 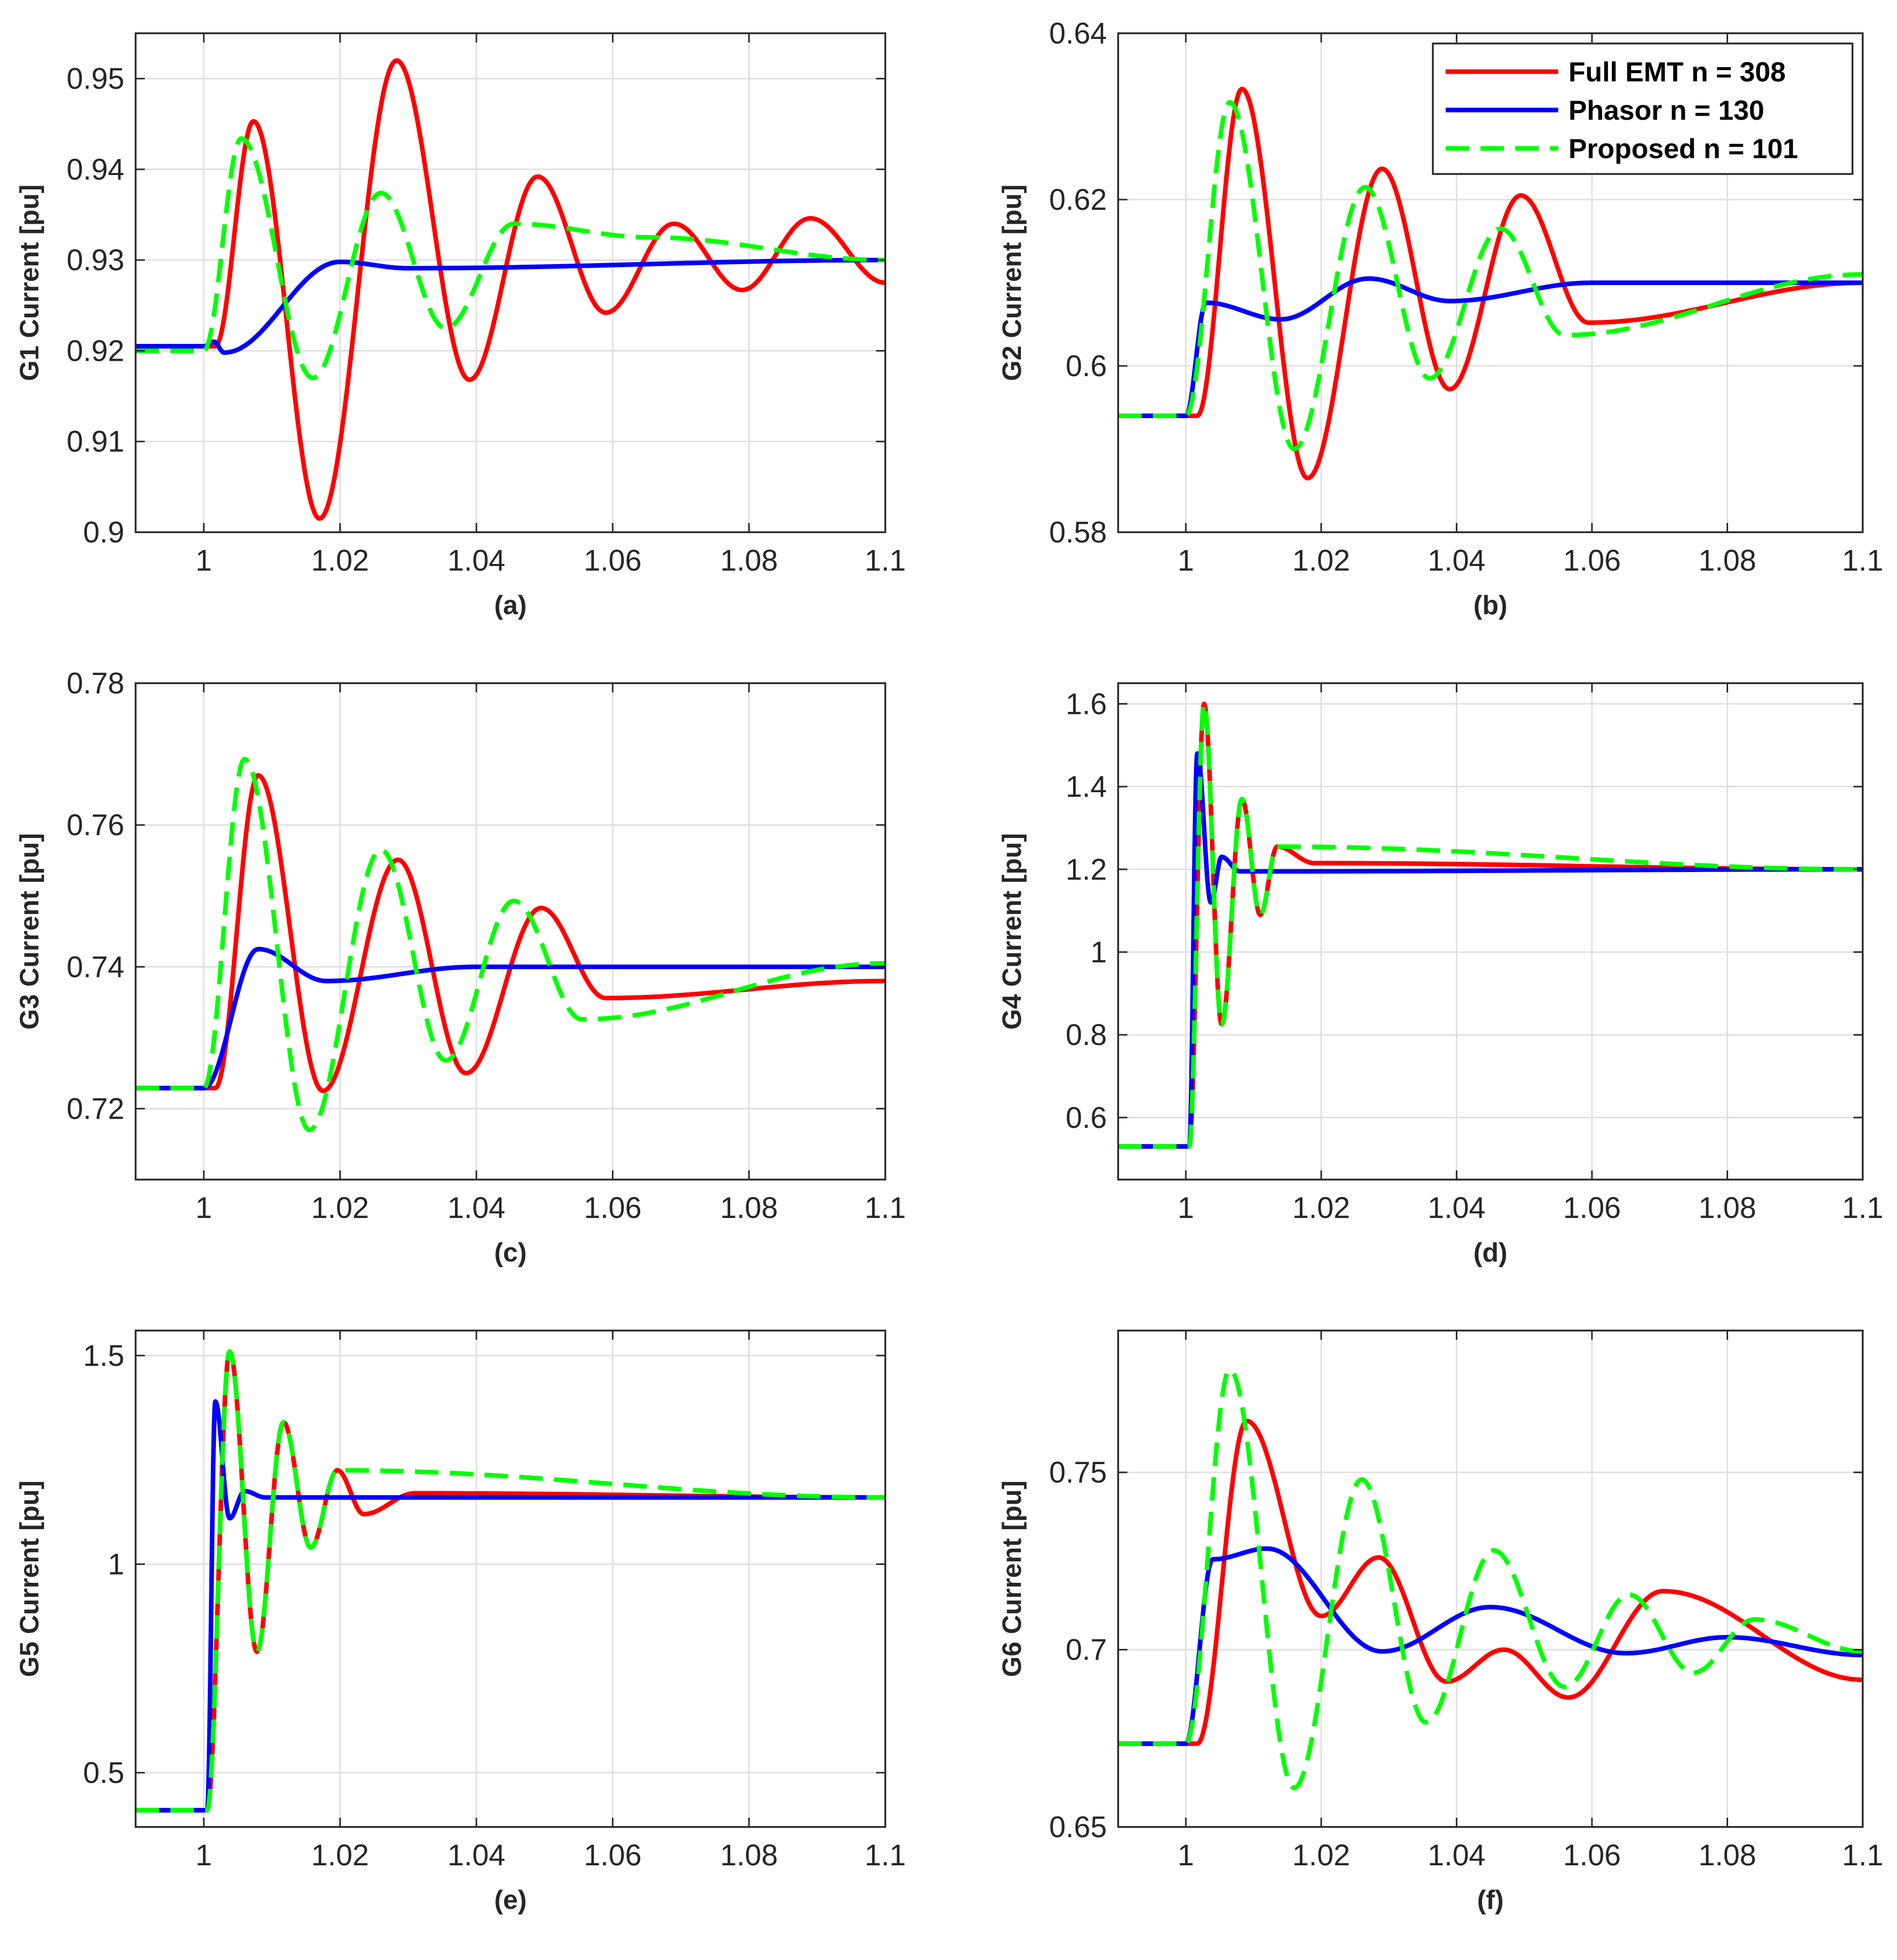 What do you see at coordinates (1078, 199) in the screenshot?
I see `y-tick-label: 0.62` at bounding box center [1078, 199].